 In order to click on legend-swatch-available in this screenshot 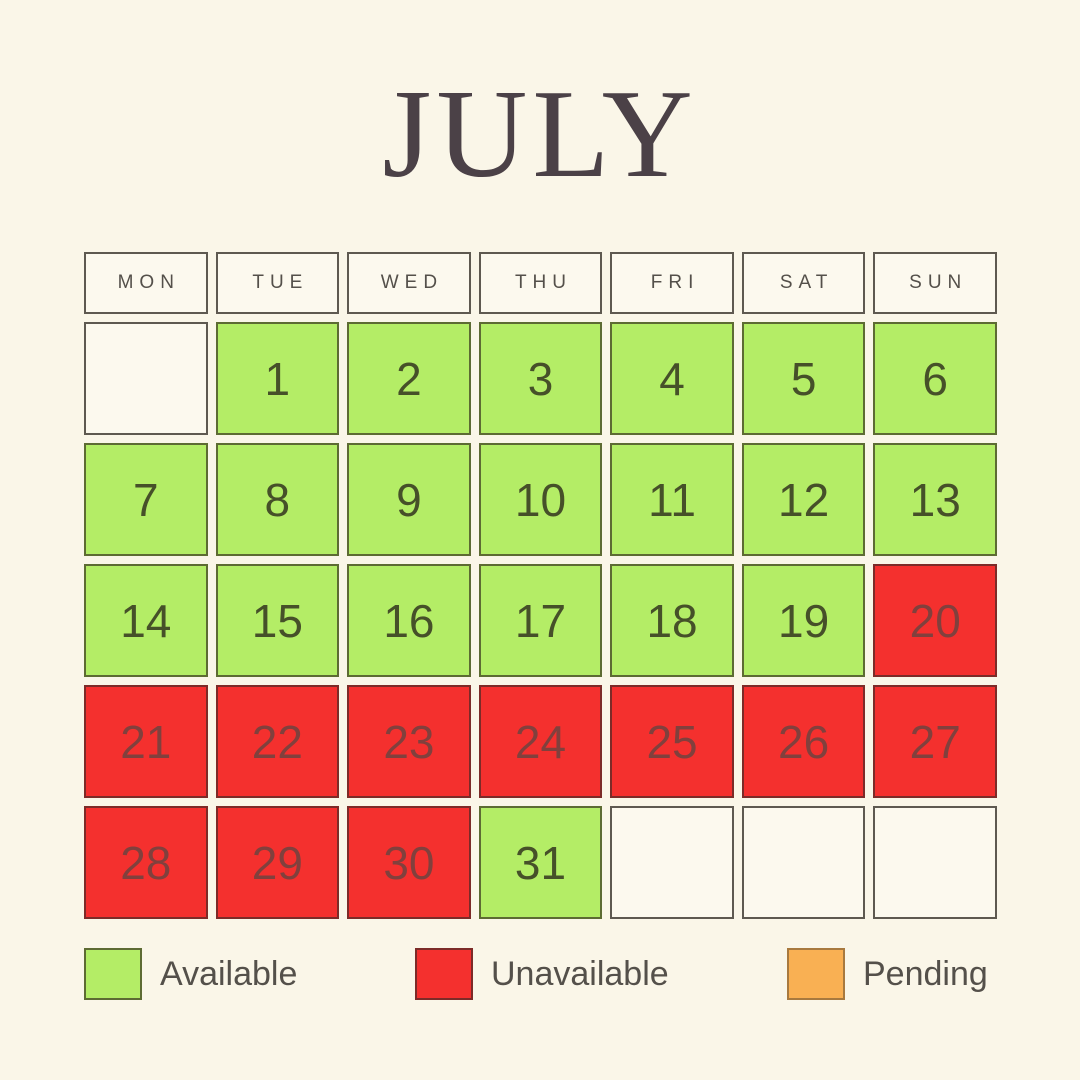, I will do `click(113, 974)`.